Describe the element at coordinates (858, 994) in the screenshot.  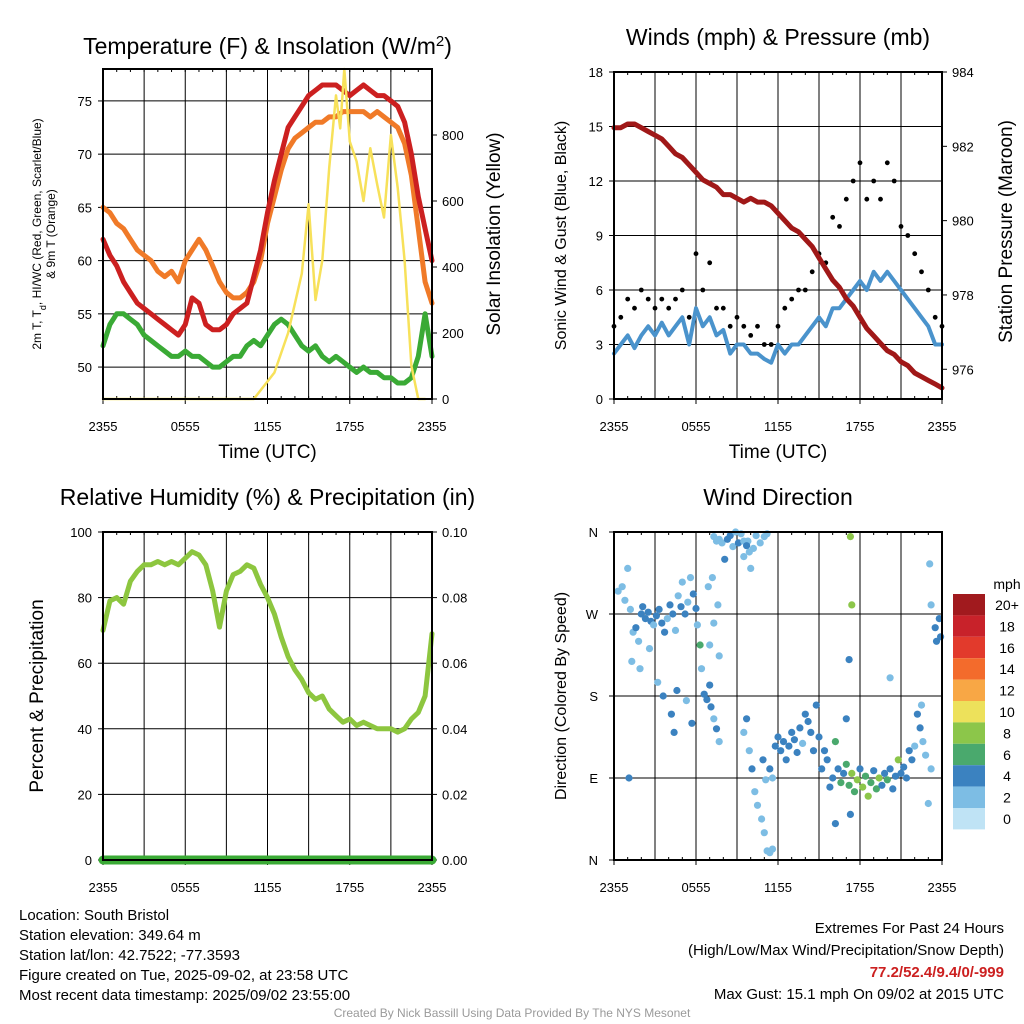
I see `max-gust-text: Max Gust: 15.1 mph On 09/02 at 2015 UTC` at that location.